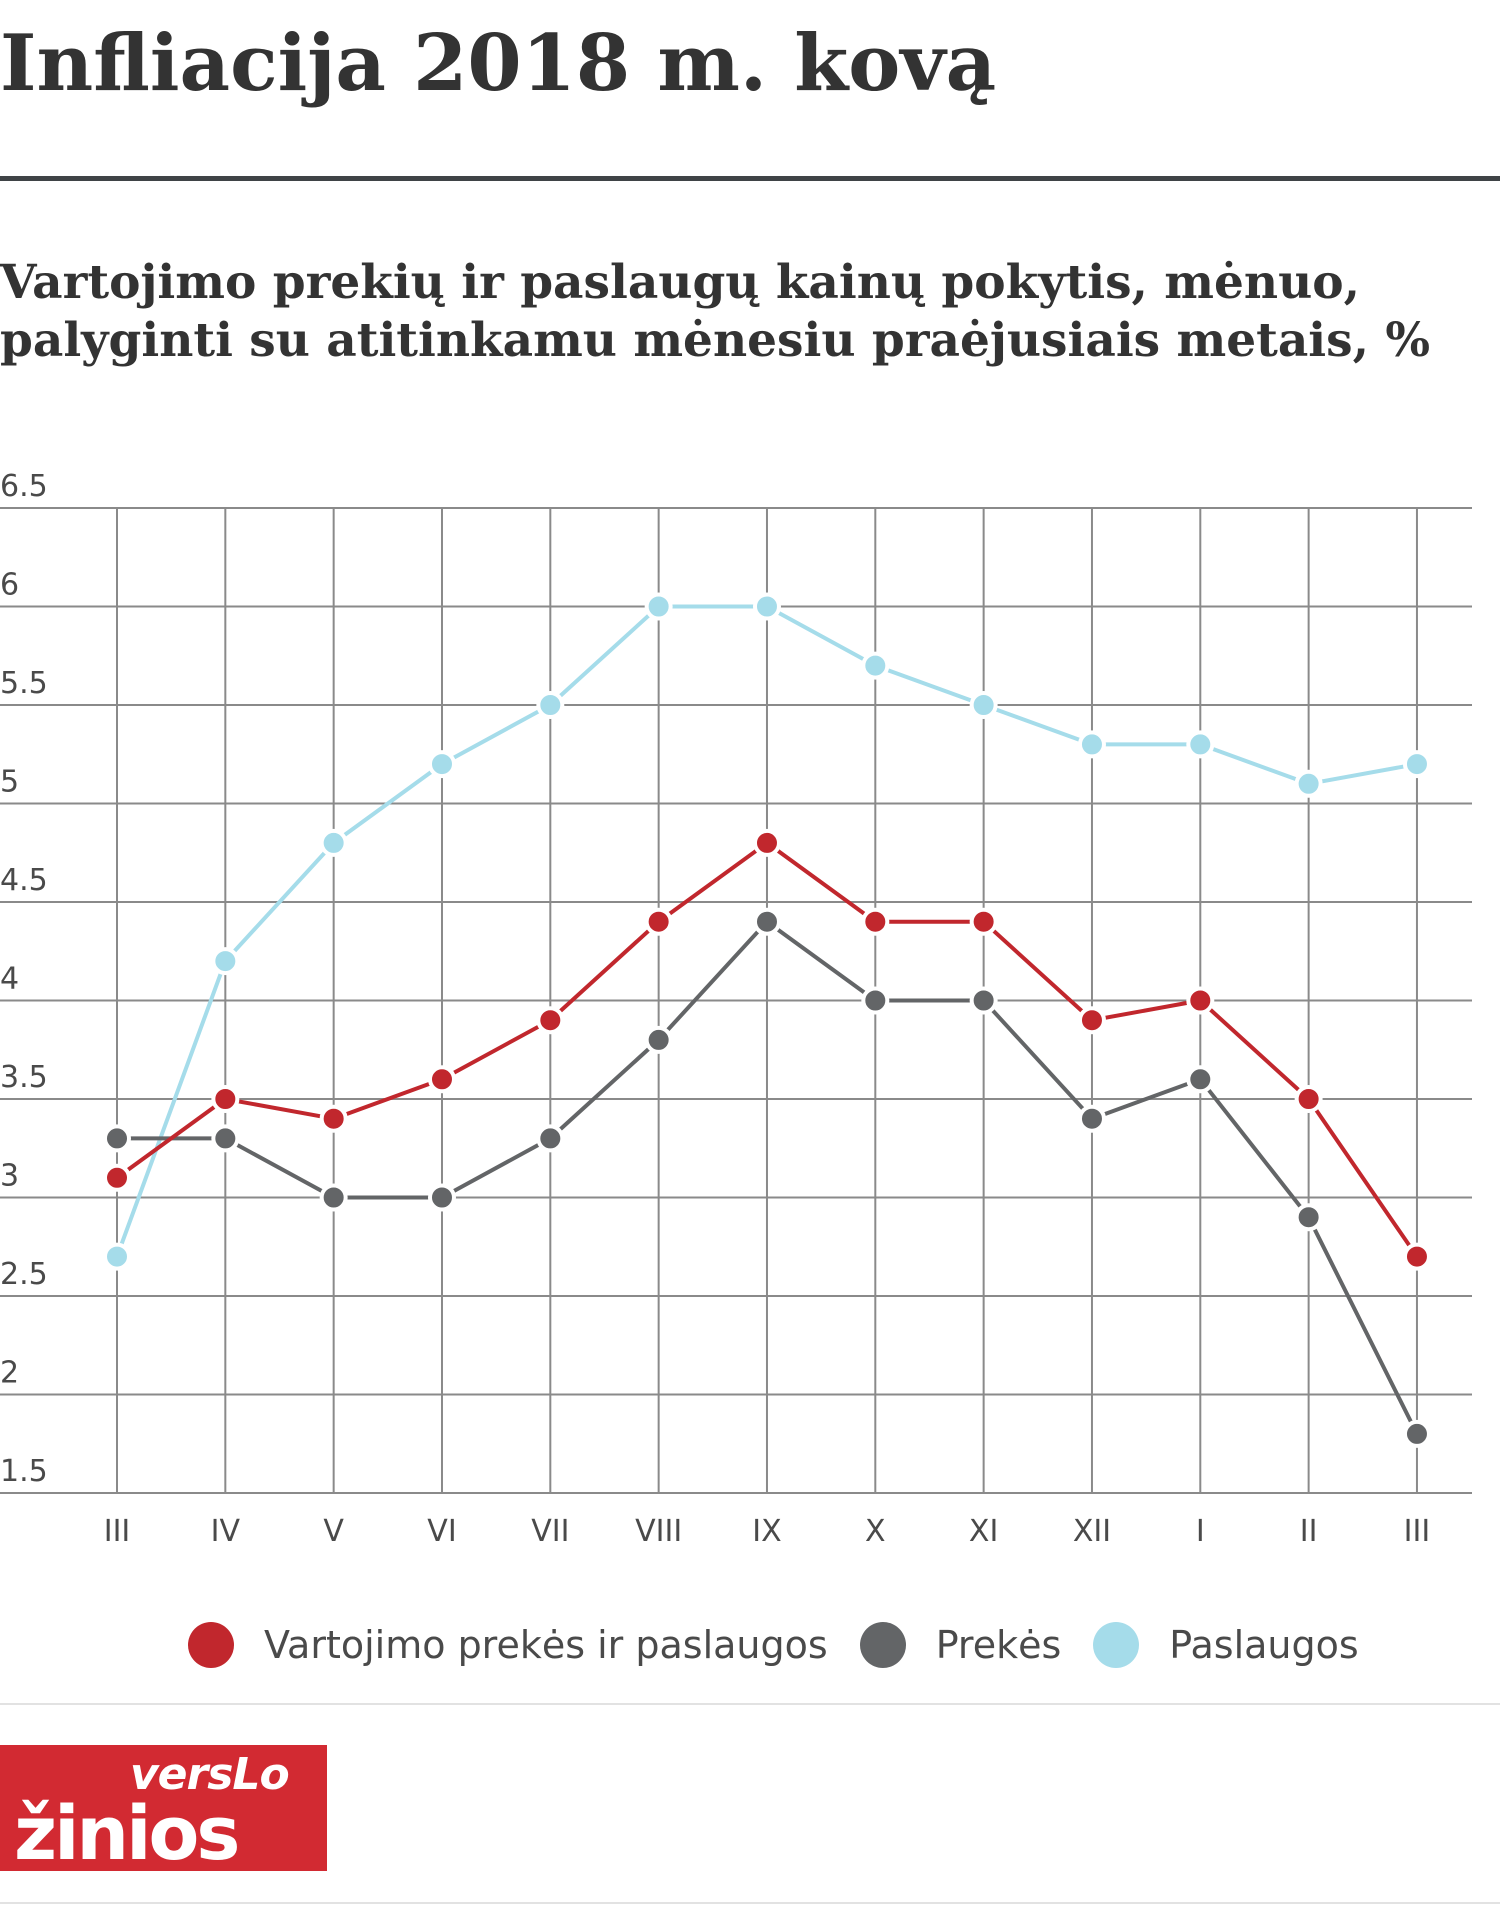  I want to click on versloz-zinios-logo: versLo žinios, so click(163, 1808).